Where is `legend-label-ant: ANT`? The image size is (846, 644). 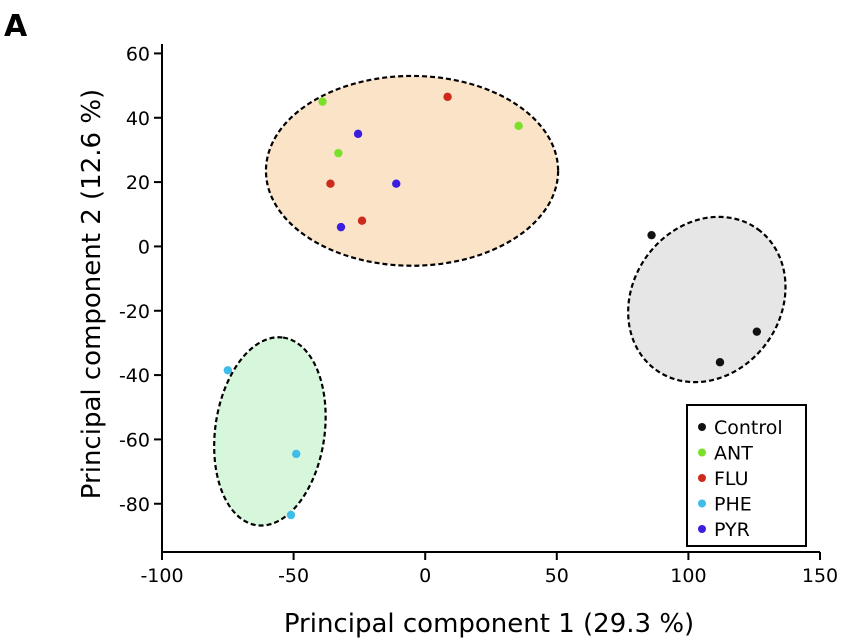
legend-label-ant: ANT is located at coordinates (733, 454).